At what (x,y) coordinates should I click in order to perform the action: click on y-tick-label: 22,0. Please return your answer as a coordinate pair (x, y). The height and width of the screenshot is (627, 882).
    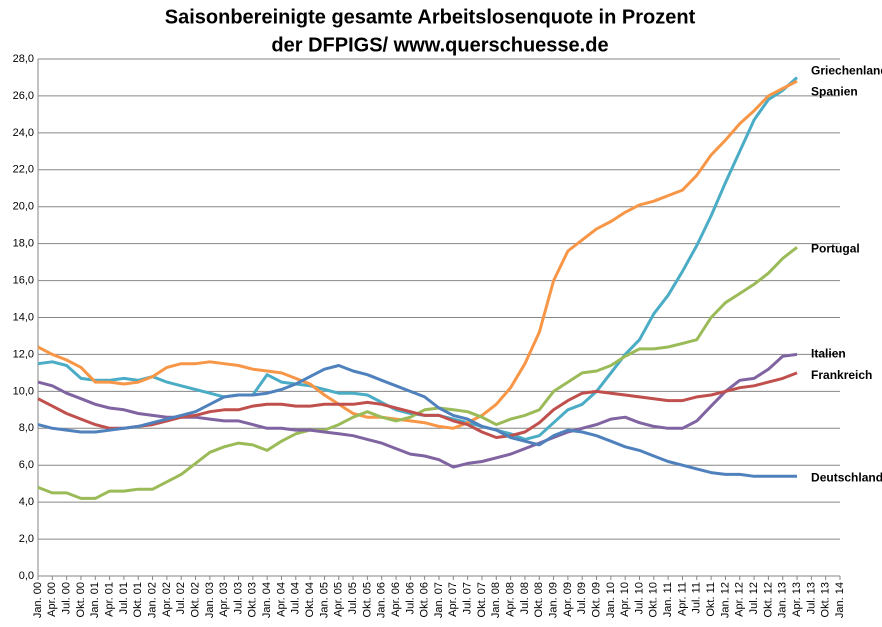
    Looking at the image, I should click on (23, 170).